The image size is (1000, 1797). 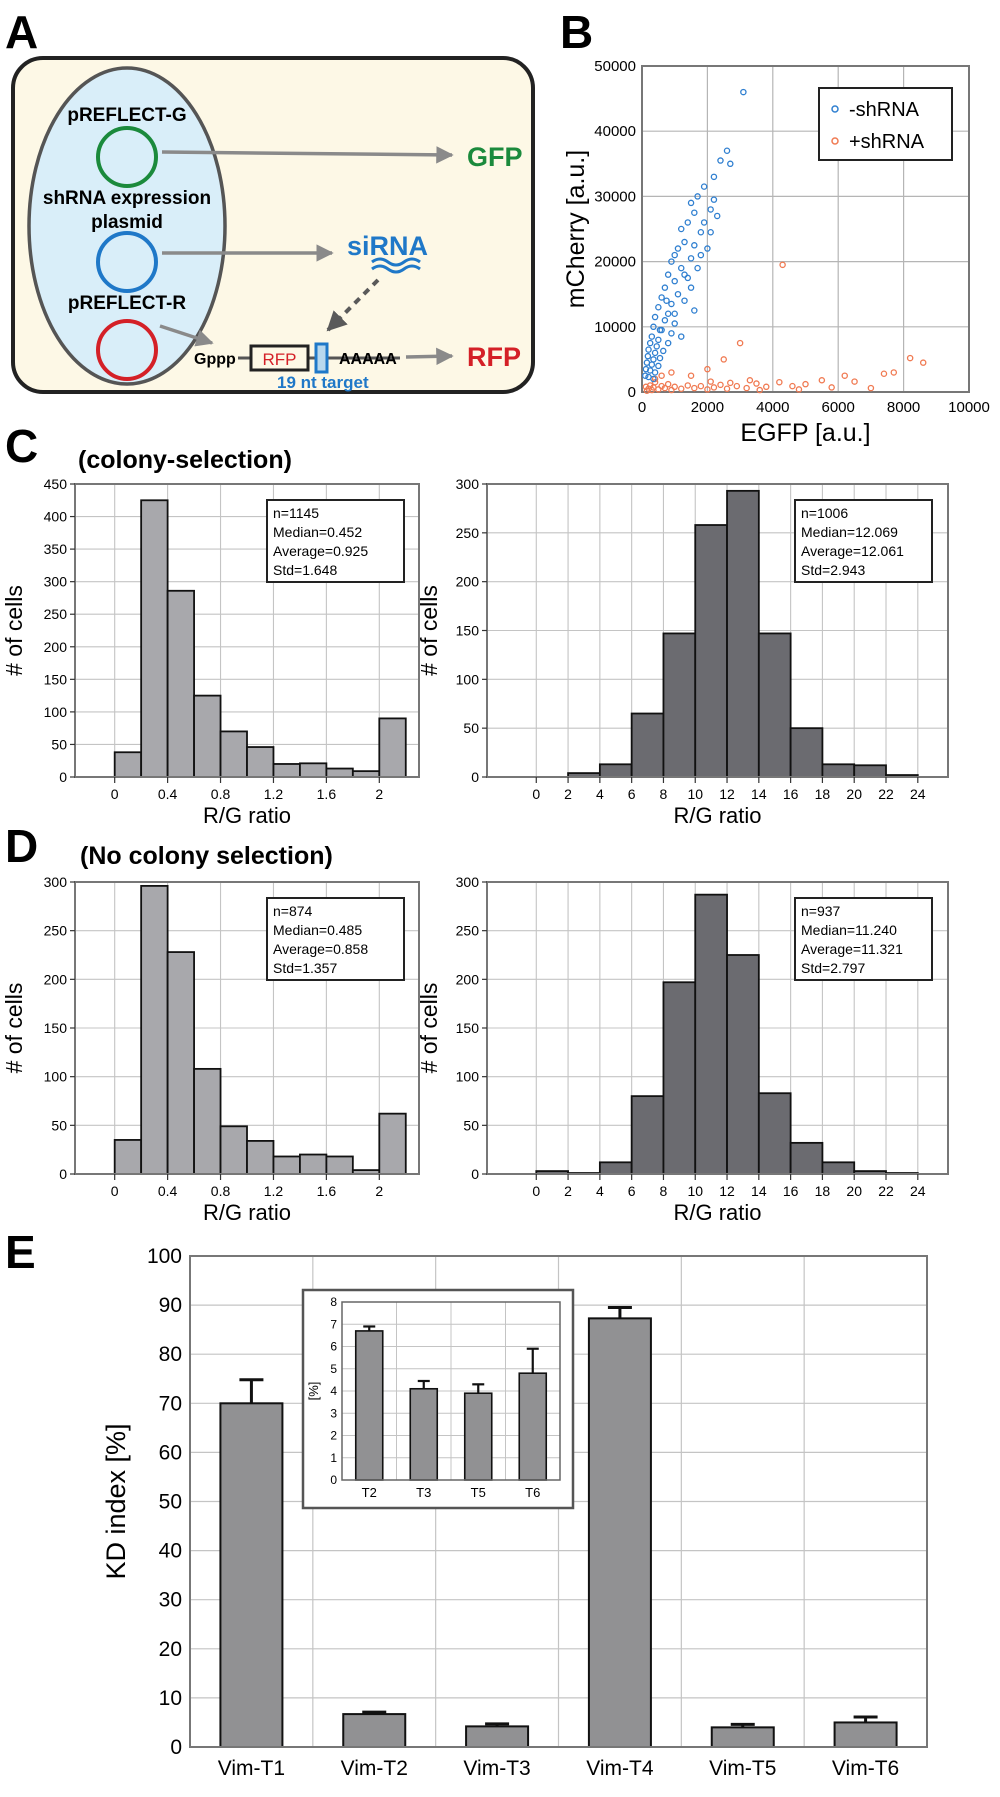 What do you see at coordinates (317, 532) in the screenshot?
I see `stats-line: Median=0.452` at bounding box center [317, 532].